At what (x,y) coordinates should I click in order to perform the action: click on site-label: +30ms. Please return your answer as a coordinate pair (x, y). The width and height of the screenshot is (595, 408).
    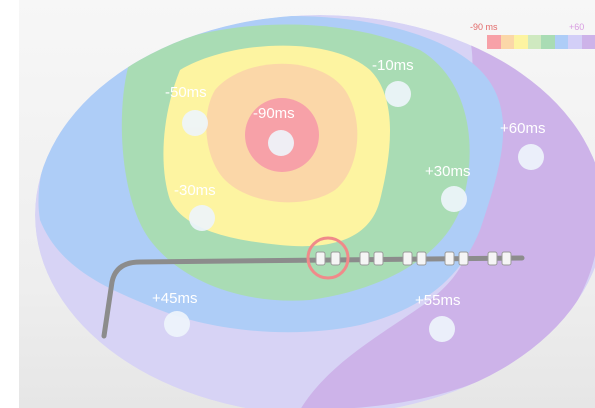
    Looking at the image, I should click on (447, 171).